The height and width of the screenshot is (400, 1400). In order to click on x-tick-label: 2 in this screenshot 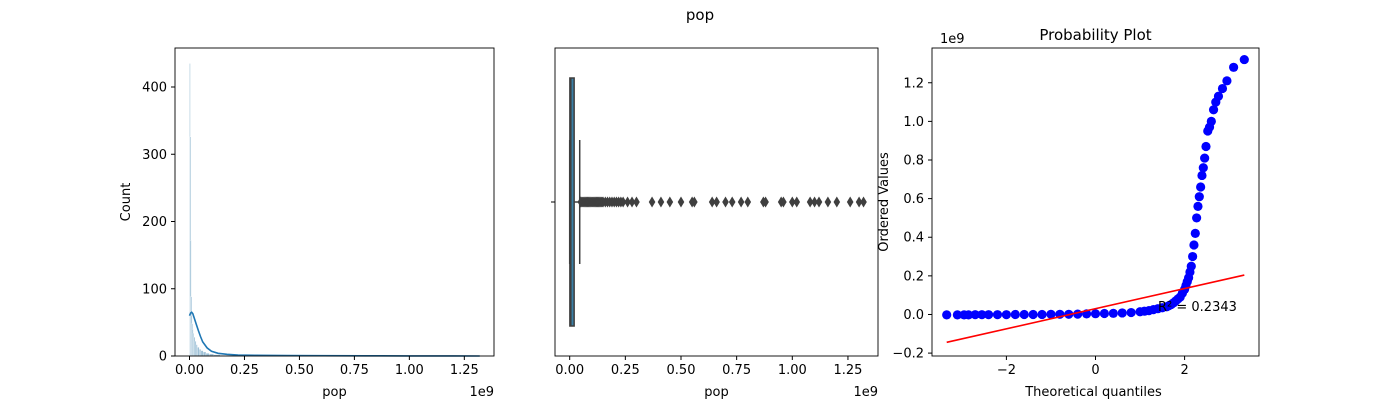, I will do `click(1184, 370)`.